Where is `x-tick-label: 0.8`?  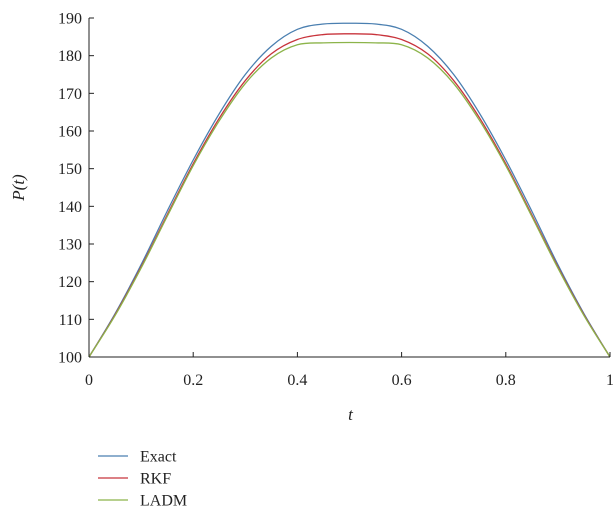 x-tick-label: 0.8 is located at coordinates (506, 380).